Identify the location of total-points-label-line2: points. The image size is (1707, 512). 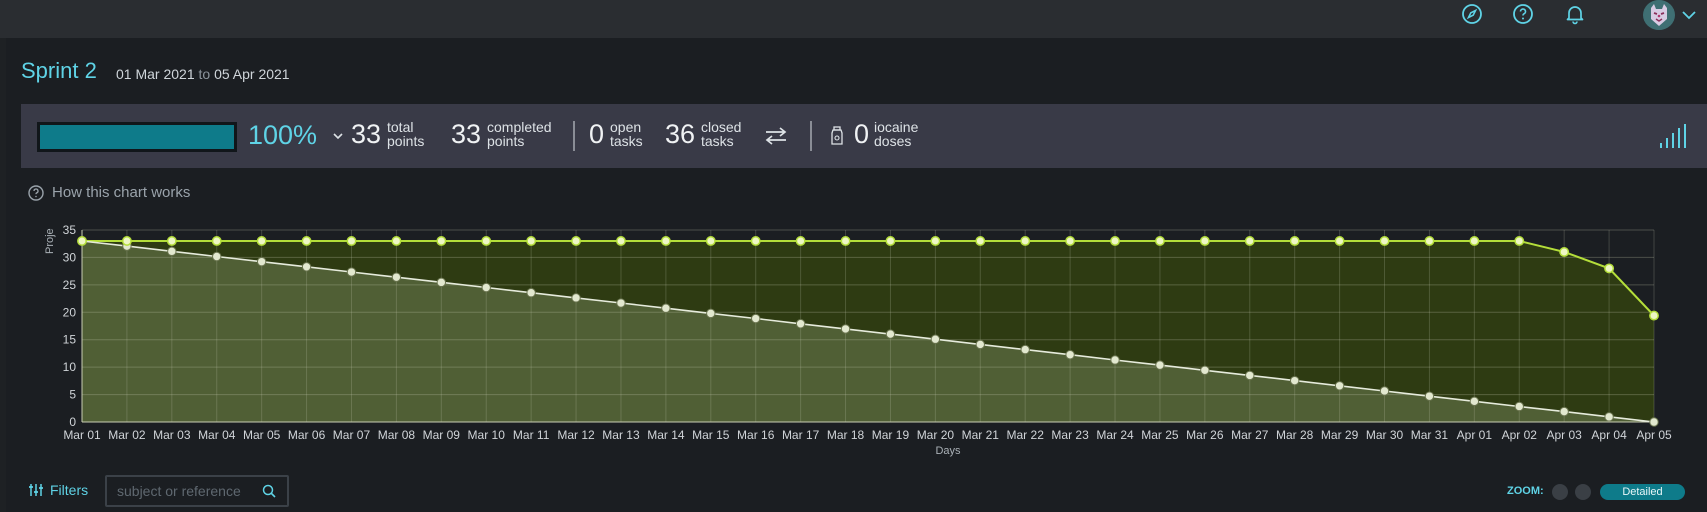
(406, 141).